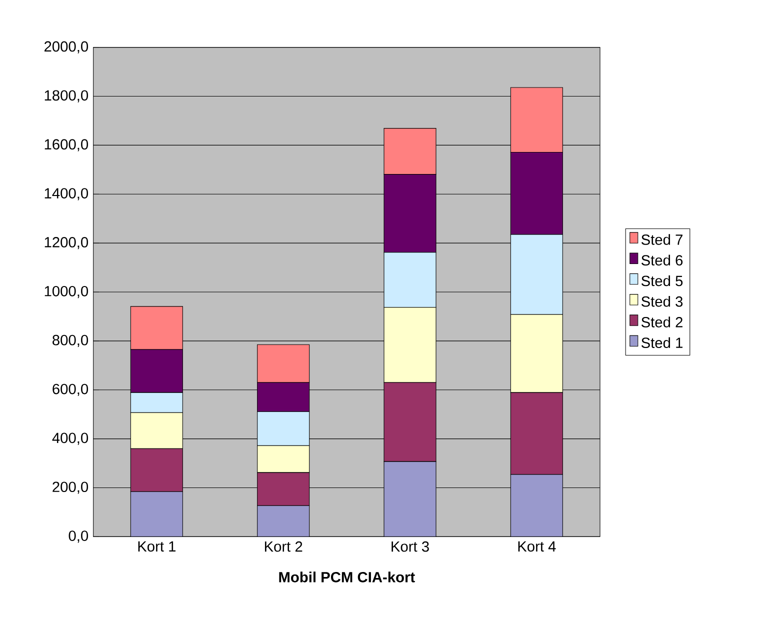  What do you see at coordinates (157, 546) in the screenshot?
I see `x-tick-label: Kort 1` at bounding box center [157, 546].